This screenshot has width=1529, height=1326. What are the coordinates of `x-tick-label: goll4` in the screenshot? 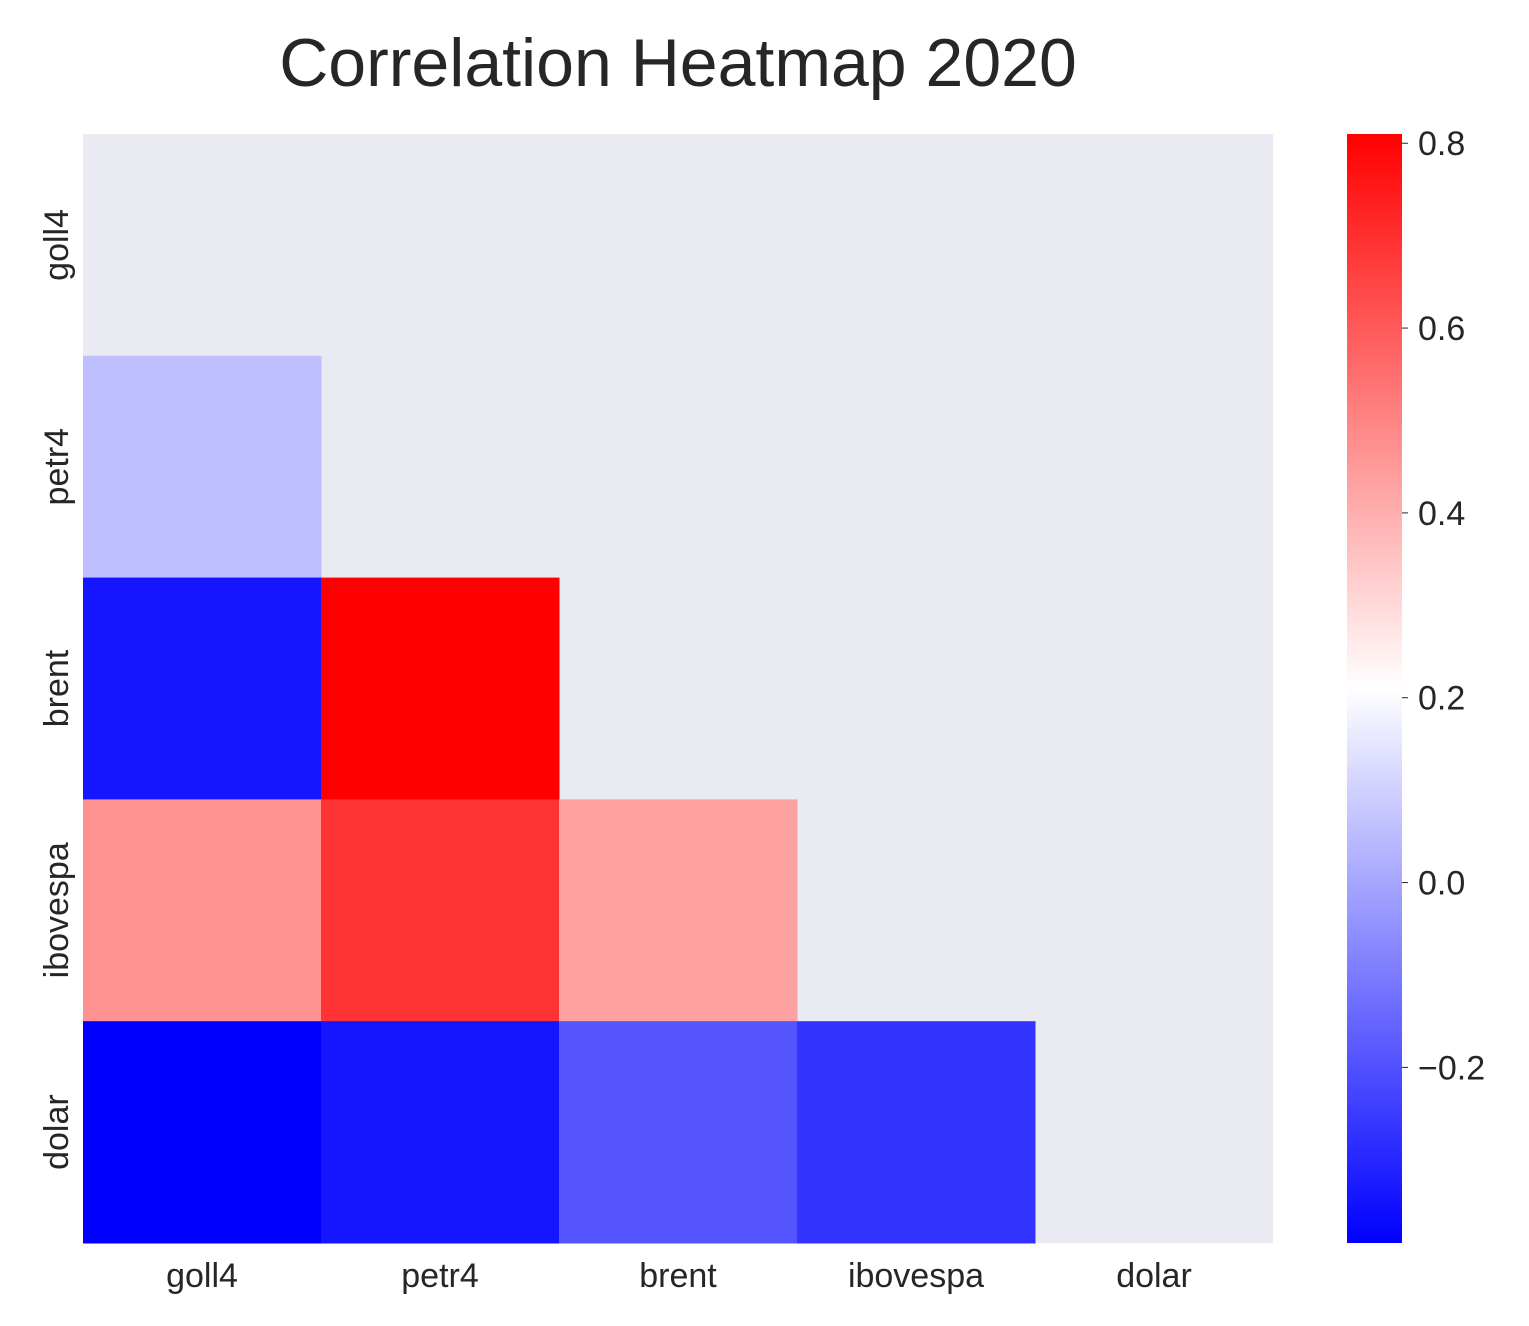 It's located at (202, 1276).